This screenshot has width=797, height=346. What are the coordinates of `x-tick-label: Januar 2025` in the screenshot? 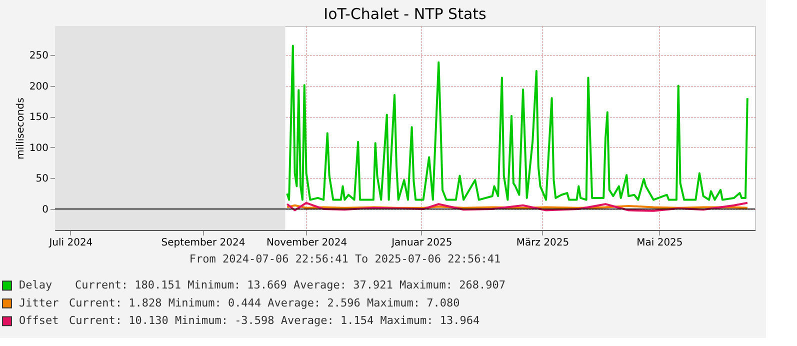 It's located at (421, 243).